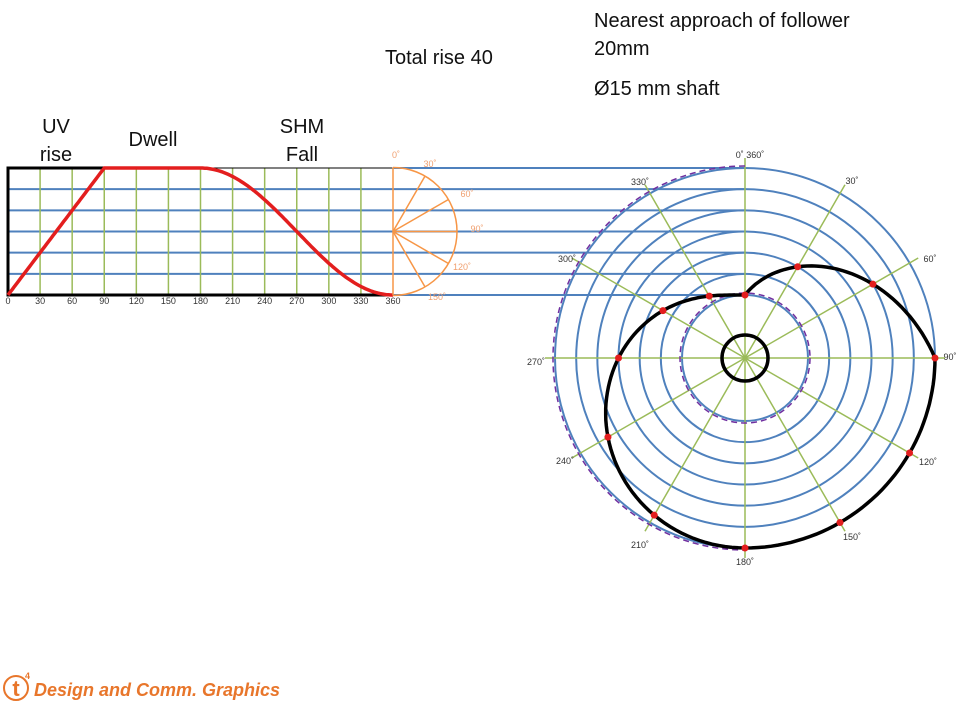 This screenshot has width=960, height=725. What do you see at coordinates (153, 140) in the screenshot?
I see `section-label: Dwell` at bounding box center [153, 140].